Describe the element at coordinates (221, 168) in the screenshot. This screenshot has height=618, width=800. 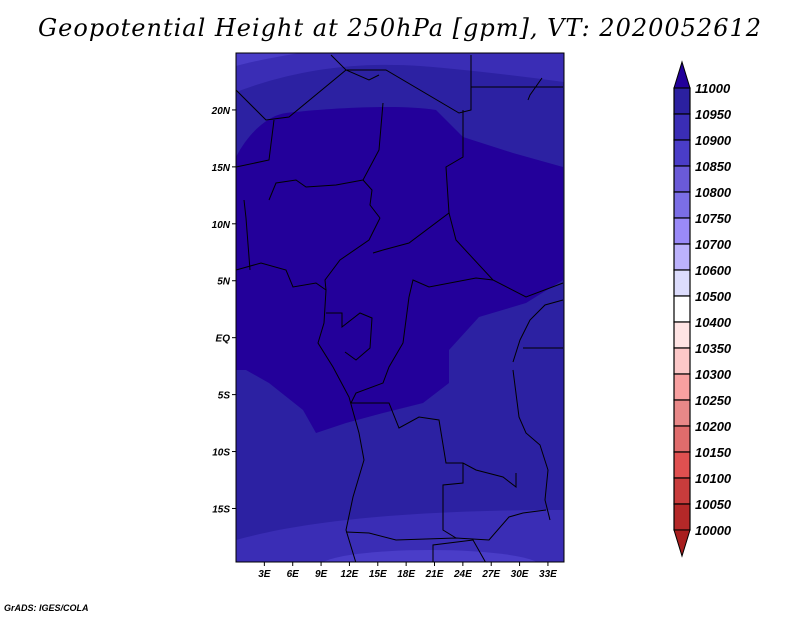
I see `lat-tick-label: 15N` at that location.